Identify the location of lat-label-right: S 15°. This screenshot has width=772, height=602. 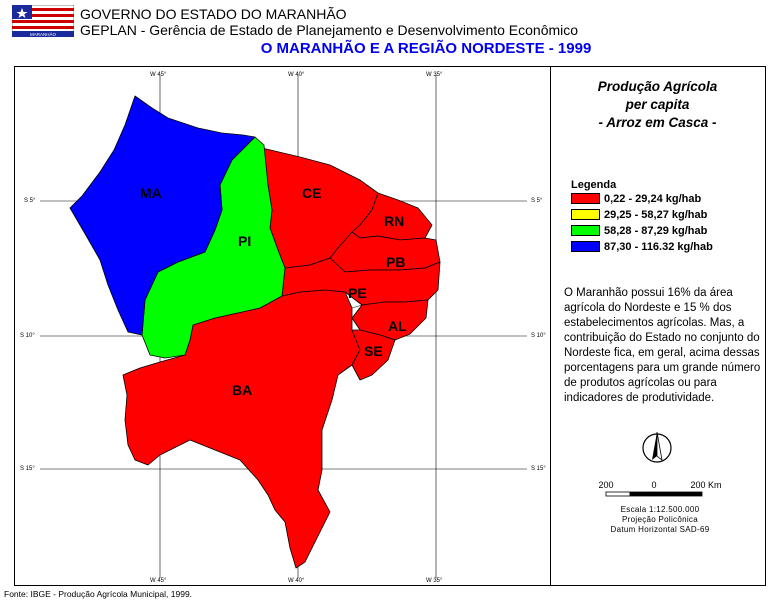
(538, 469).